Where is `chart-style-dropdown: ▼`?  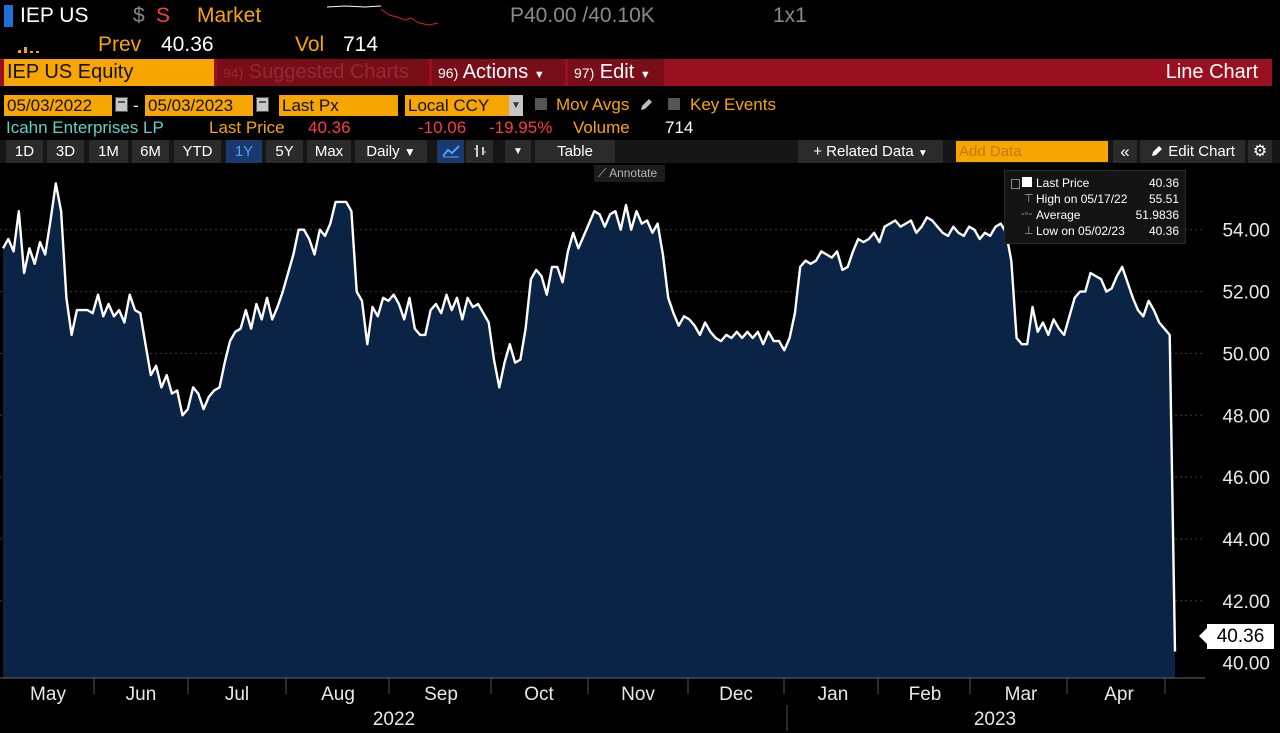
chart-style-dropdown: ▼ is located at coordinates (518, 151).